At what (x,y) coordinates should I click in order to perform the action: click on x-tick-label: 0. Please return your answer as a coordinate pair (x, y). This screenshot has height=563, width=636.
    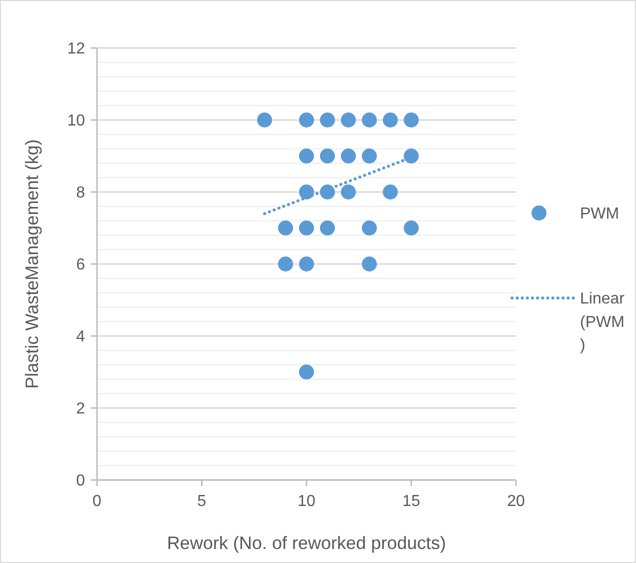
    Looking at the image, I should click on (97, 501).